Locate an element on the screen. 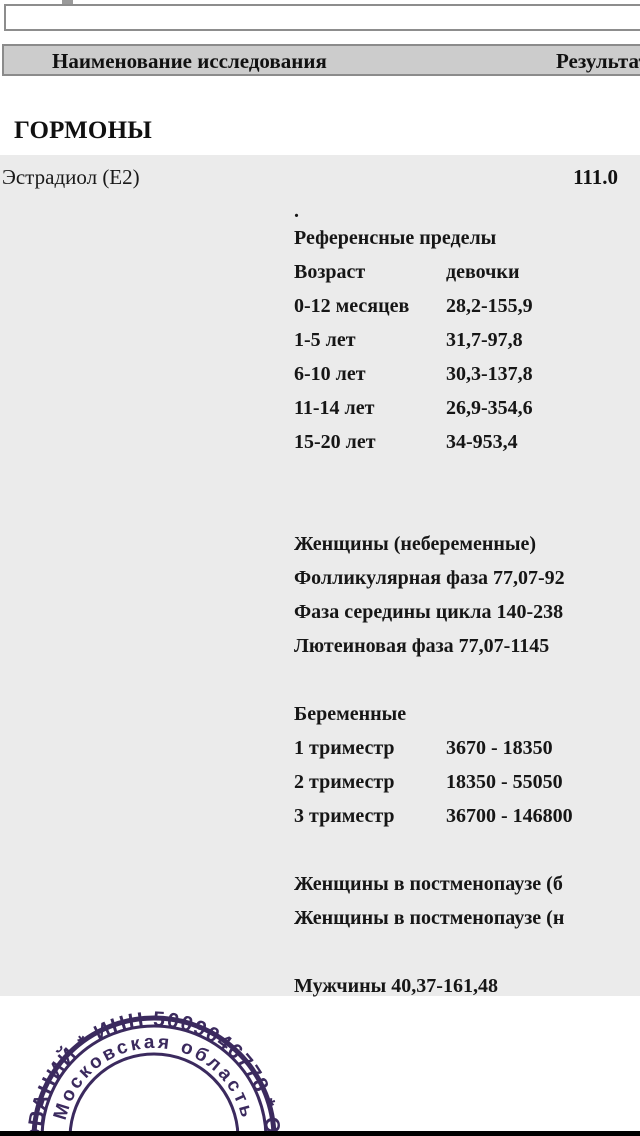 The width and height of the screenshot is (640, 1136). reference-pregnant-row: 1 триместр 3670 - 18350 is located at coordinates (467, 748).